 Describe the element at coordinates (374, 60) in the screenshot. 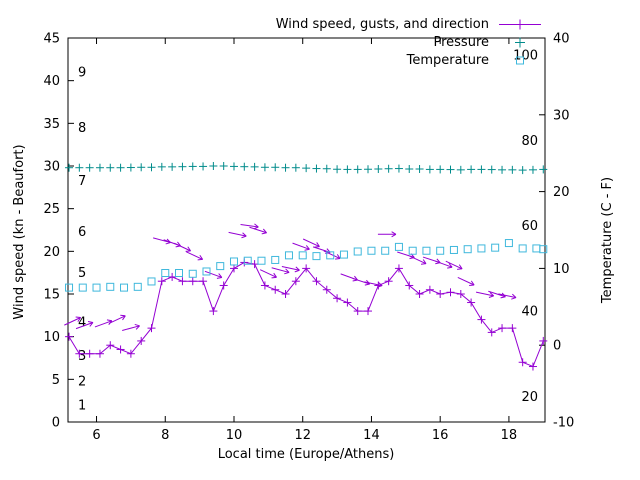

I see `legend-item-temperature: Temperature` at that location.